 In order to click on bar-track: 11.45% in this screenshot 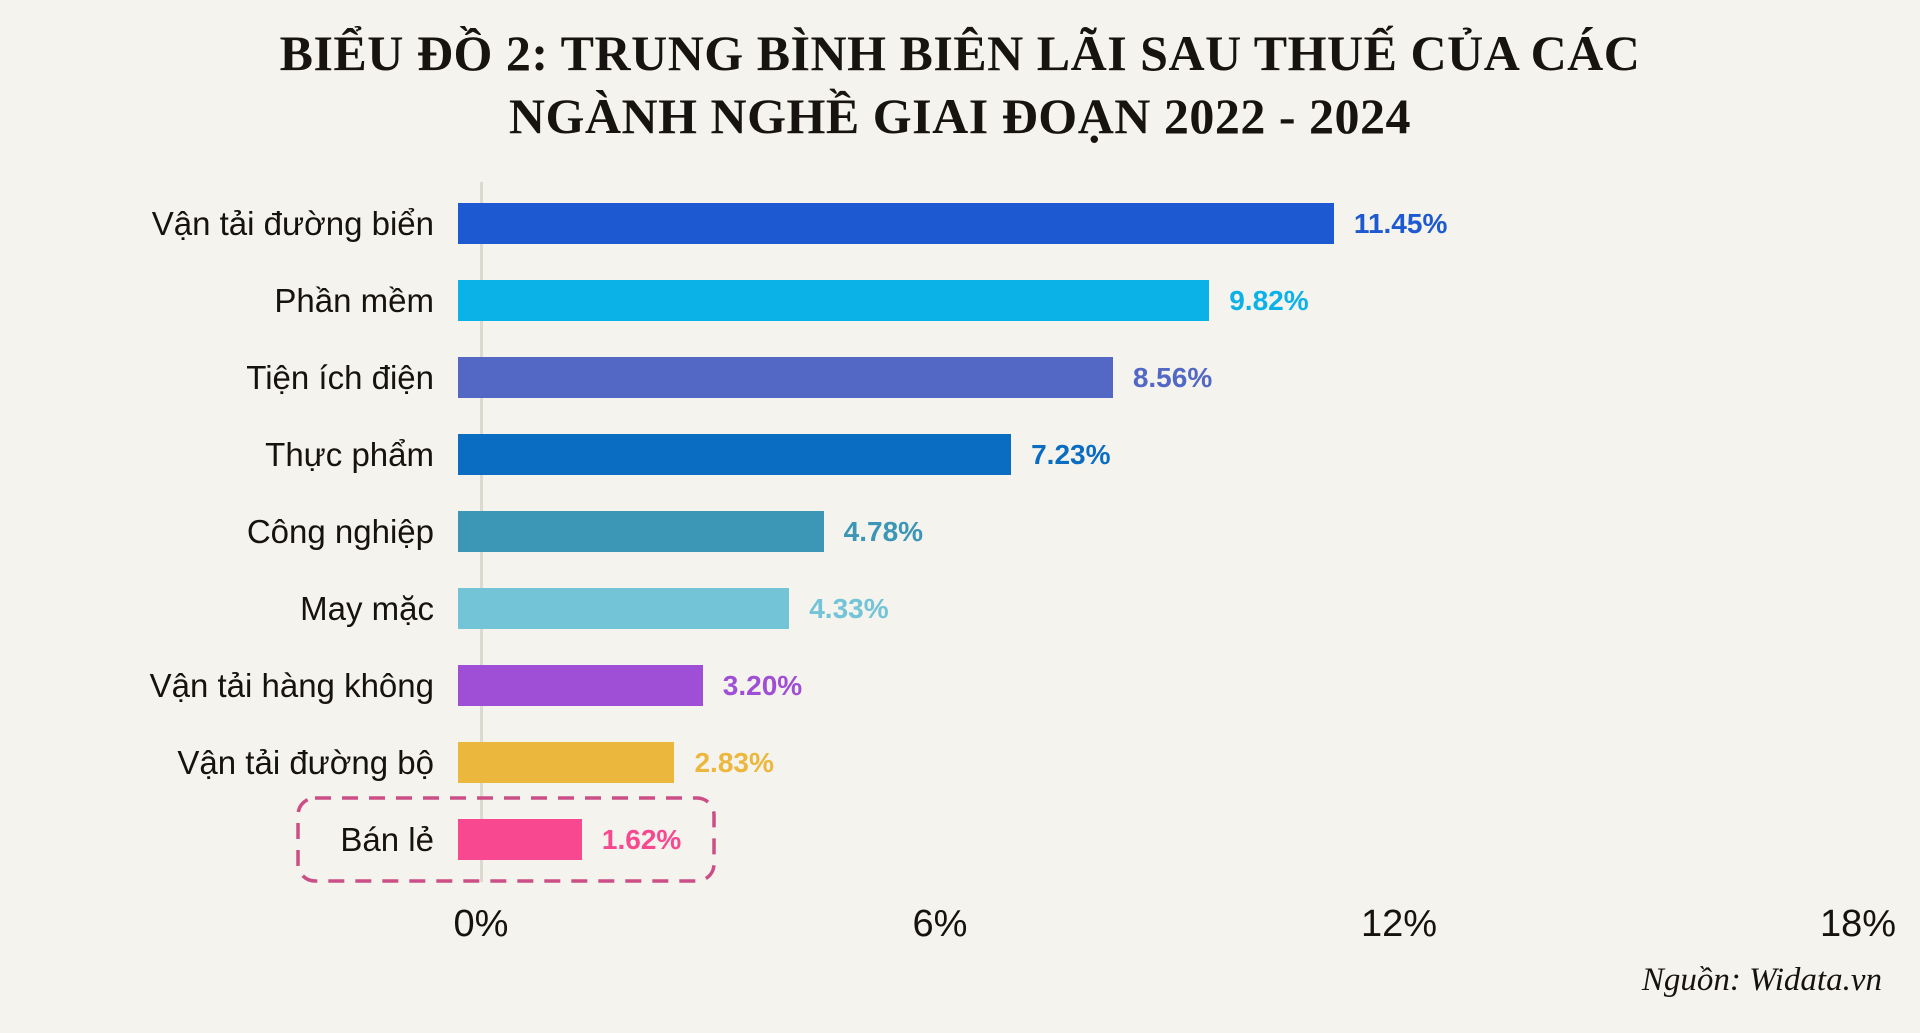, I will do `click(1146, 223)`.